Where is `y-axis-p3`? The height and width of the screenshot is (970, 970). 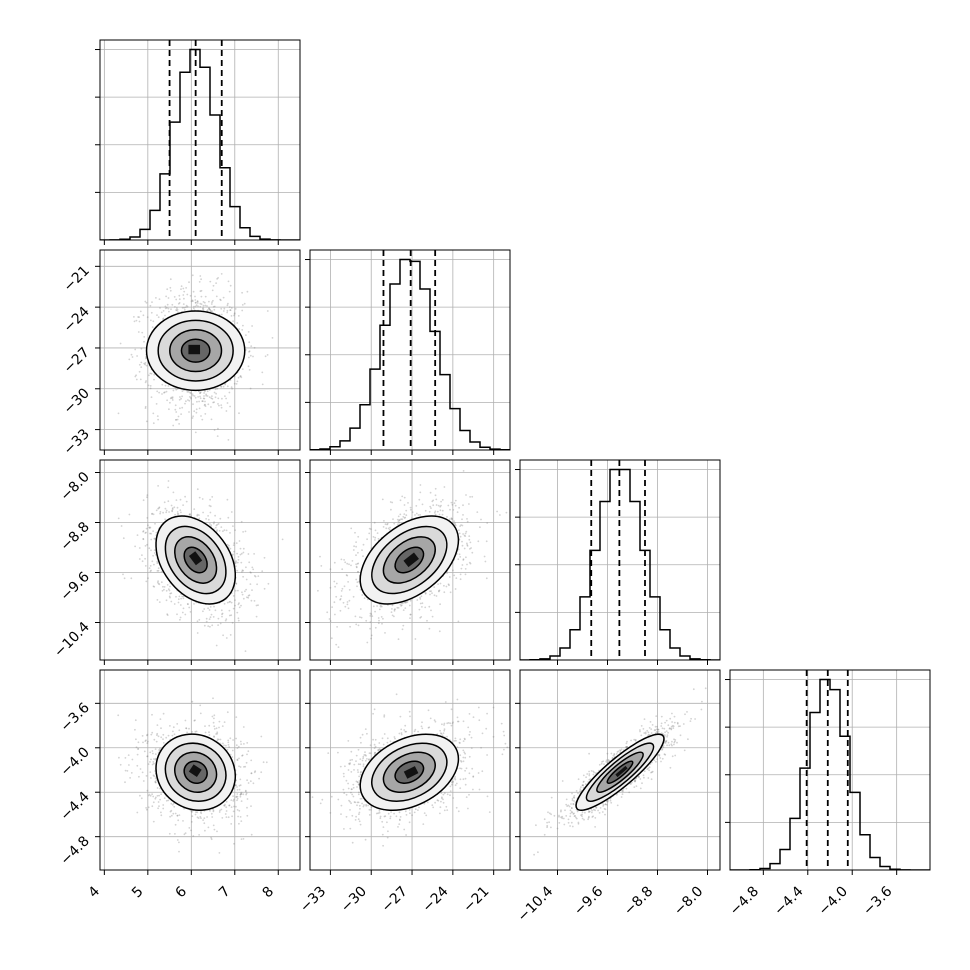
y-axis-p3 is located at coordinates (307, 547).